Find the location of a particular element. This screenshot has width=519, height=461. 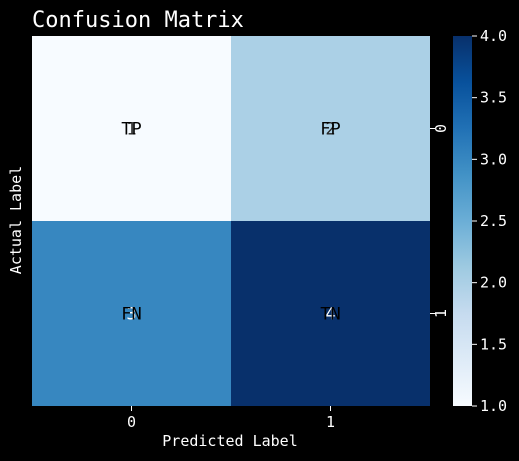

y-axis-label: Actual Label is located at coordinates (16, 220).